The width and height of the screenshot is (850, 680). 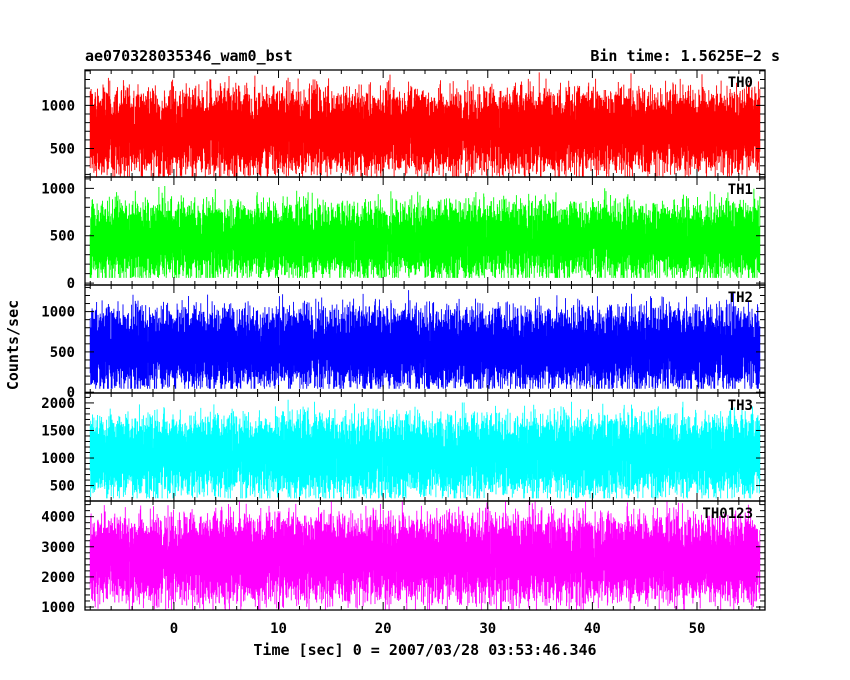 What do you see at coordinates (425, 449) in the screenshot?
I see `series-th3-line` at bounding box center [425, 449].